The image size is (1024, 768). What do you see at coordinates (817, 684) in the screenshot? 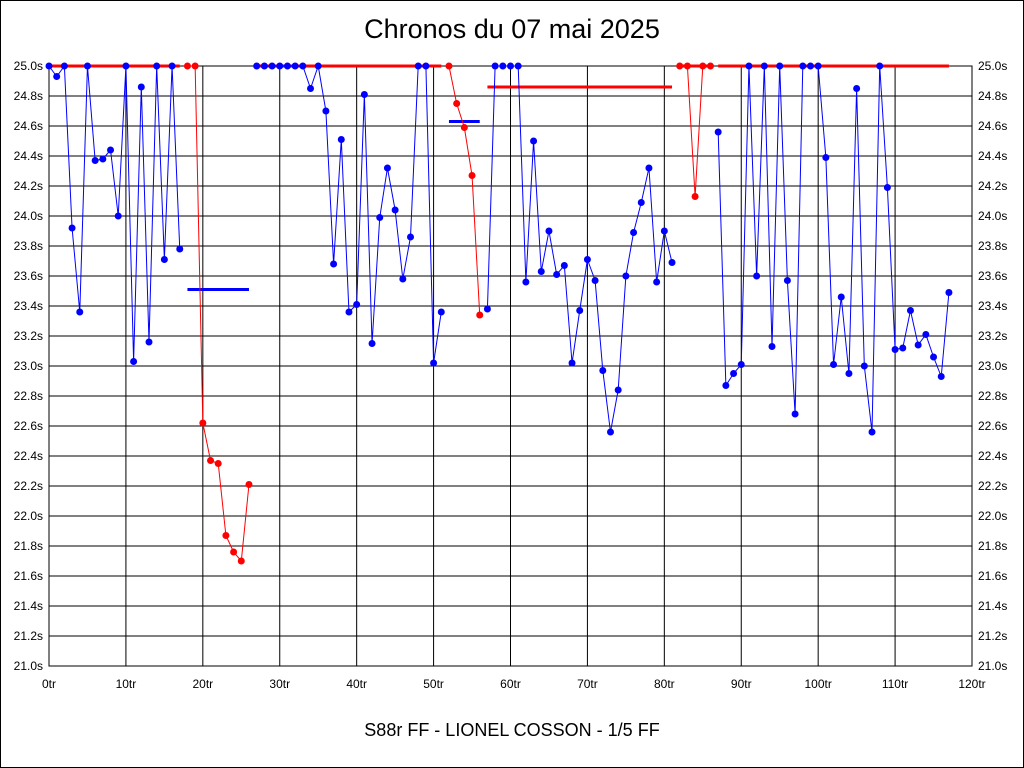
I see `x-tick-label: 100tr` at bounding box center [817, 684].